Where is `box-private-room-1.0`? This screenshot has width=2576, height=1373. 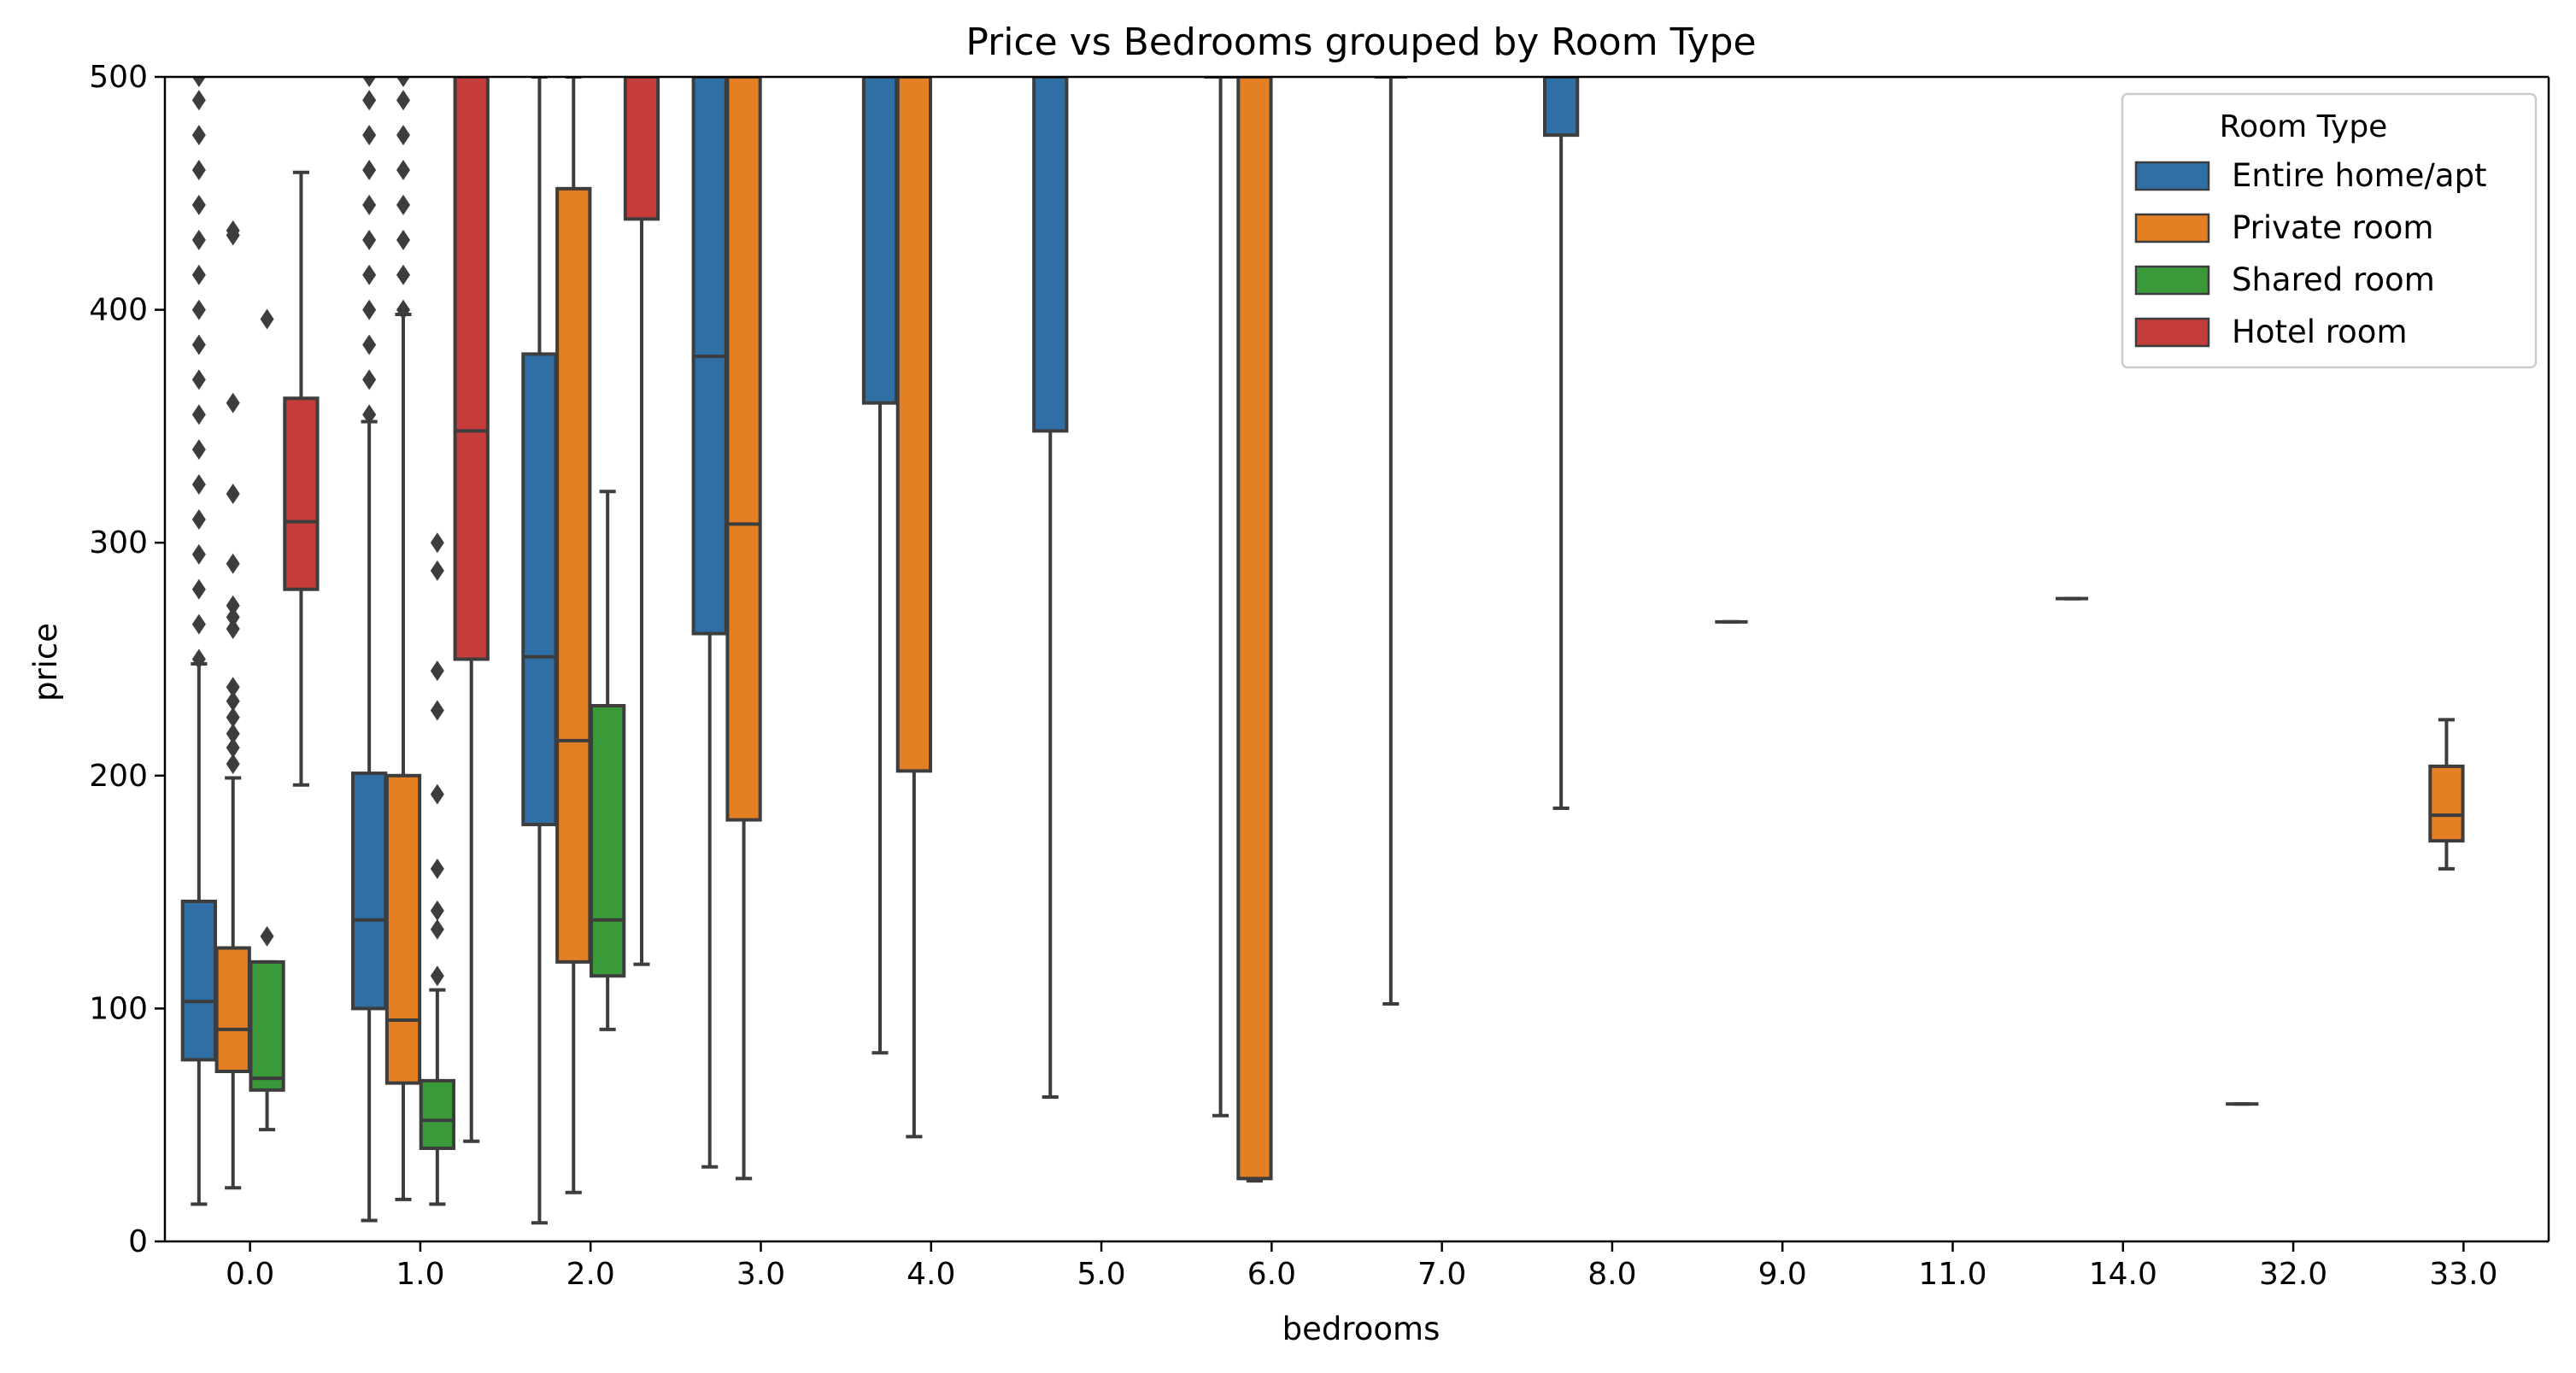 box-private-room-1.0 is located at coordinates (403, 639).